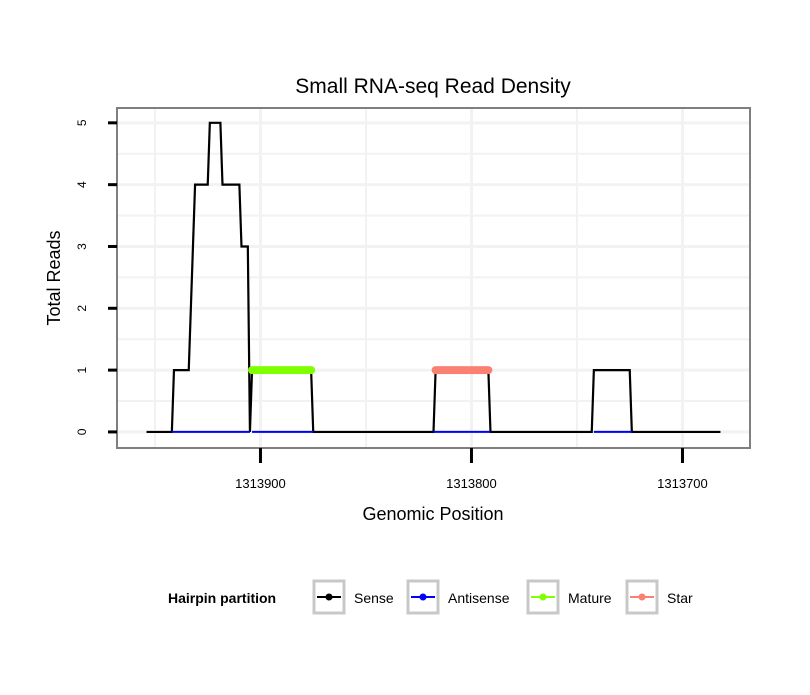 The width and height of the screenshot is (810, 695). What do you see at coordinates (488, 370) in the screenshot?
I see `series-star-point` at bounding box center [488, 370].